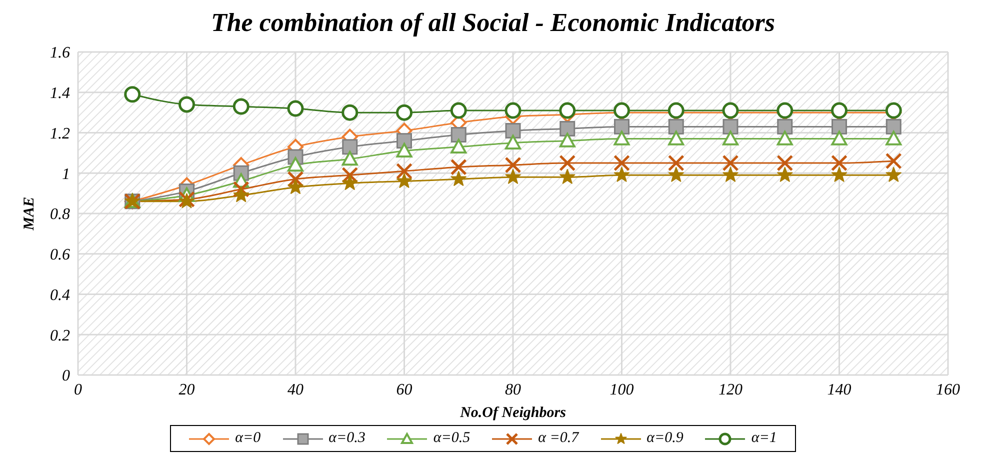  Describe the element at coordinates (404, 389) in the screenshot. I see `x-tick-label: 60` at that location.